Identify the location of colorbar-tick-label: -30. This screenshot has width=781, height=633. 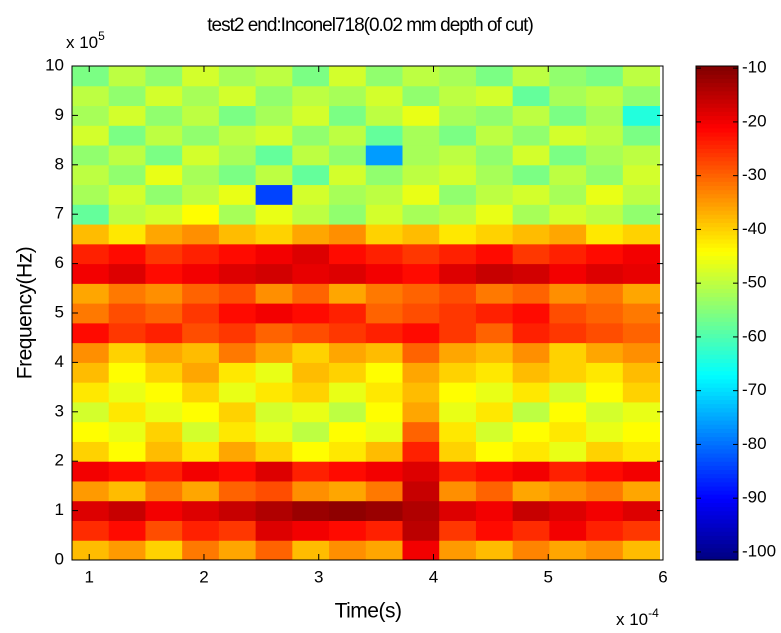
(754, 174).